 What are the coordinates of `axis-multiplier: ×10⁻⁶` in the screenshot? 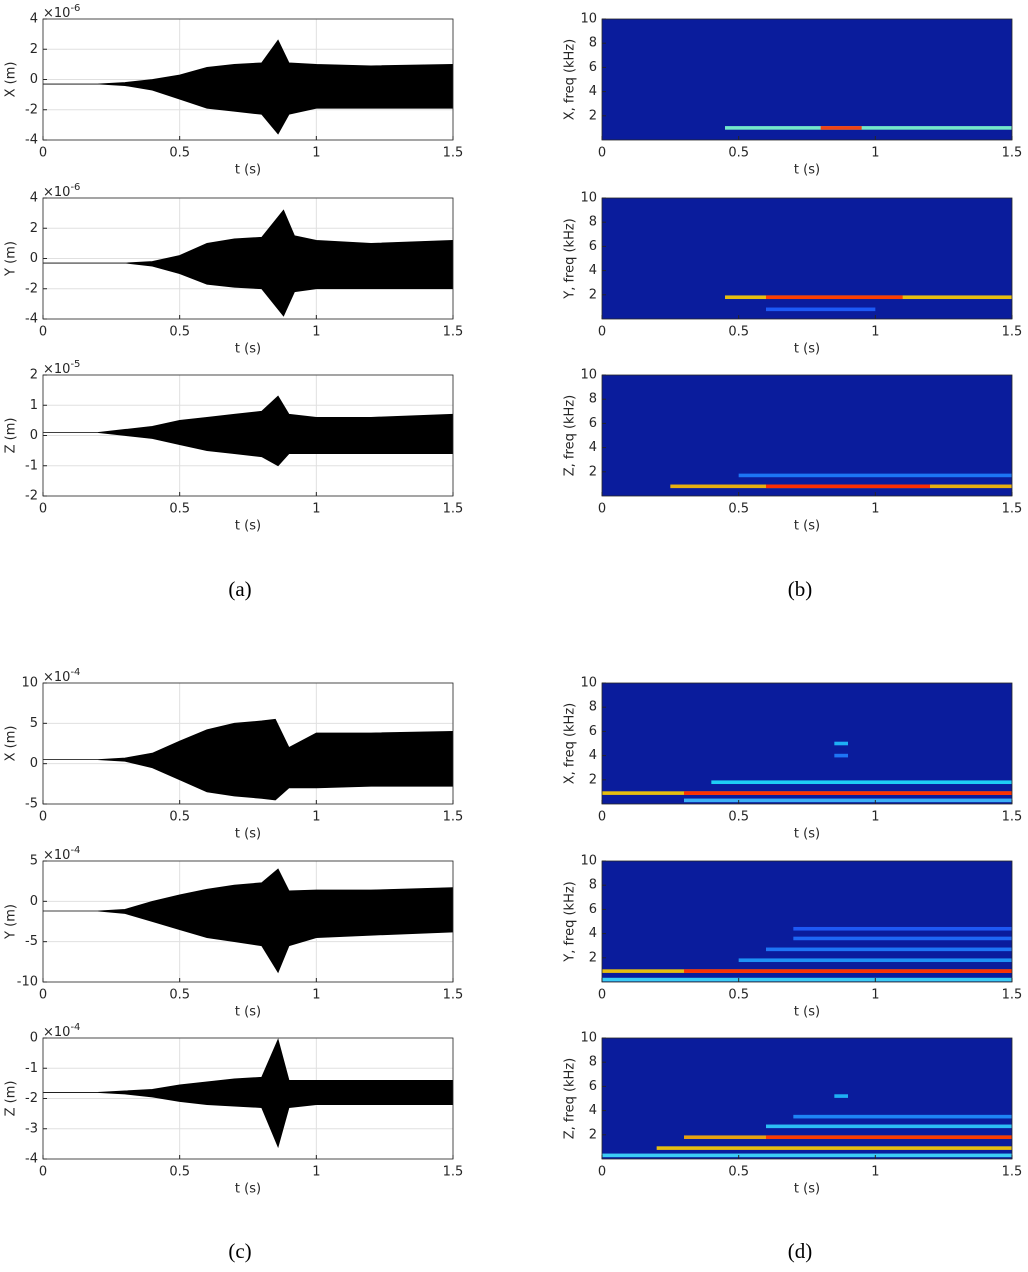 It's located at (61, 12).